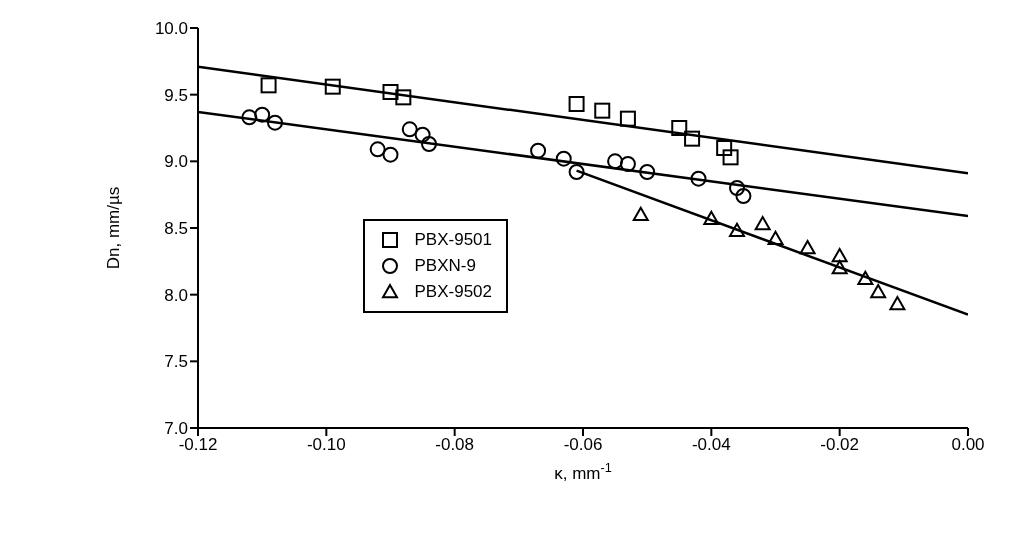 The width and height of the screenshot is (1019, 547). Describe the element at coordinates (176, 95) in the screenshot. I see `y-tick-label: 9.5` at that location.